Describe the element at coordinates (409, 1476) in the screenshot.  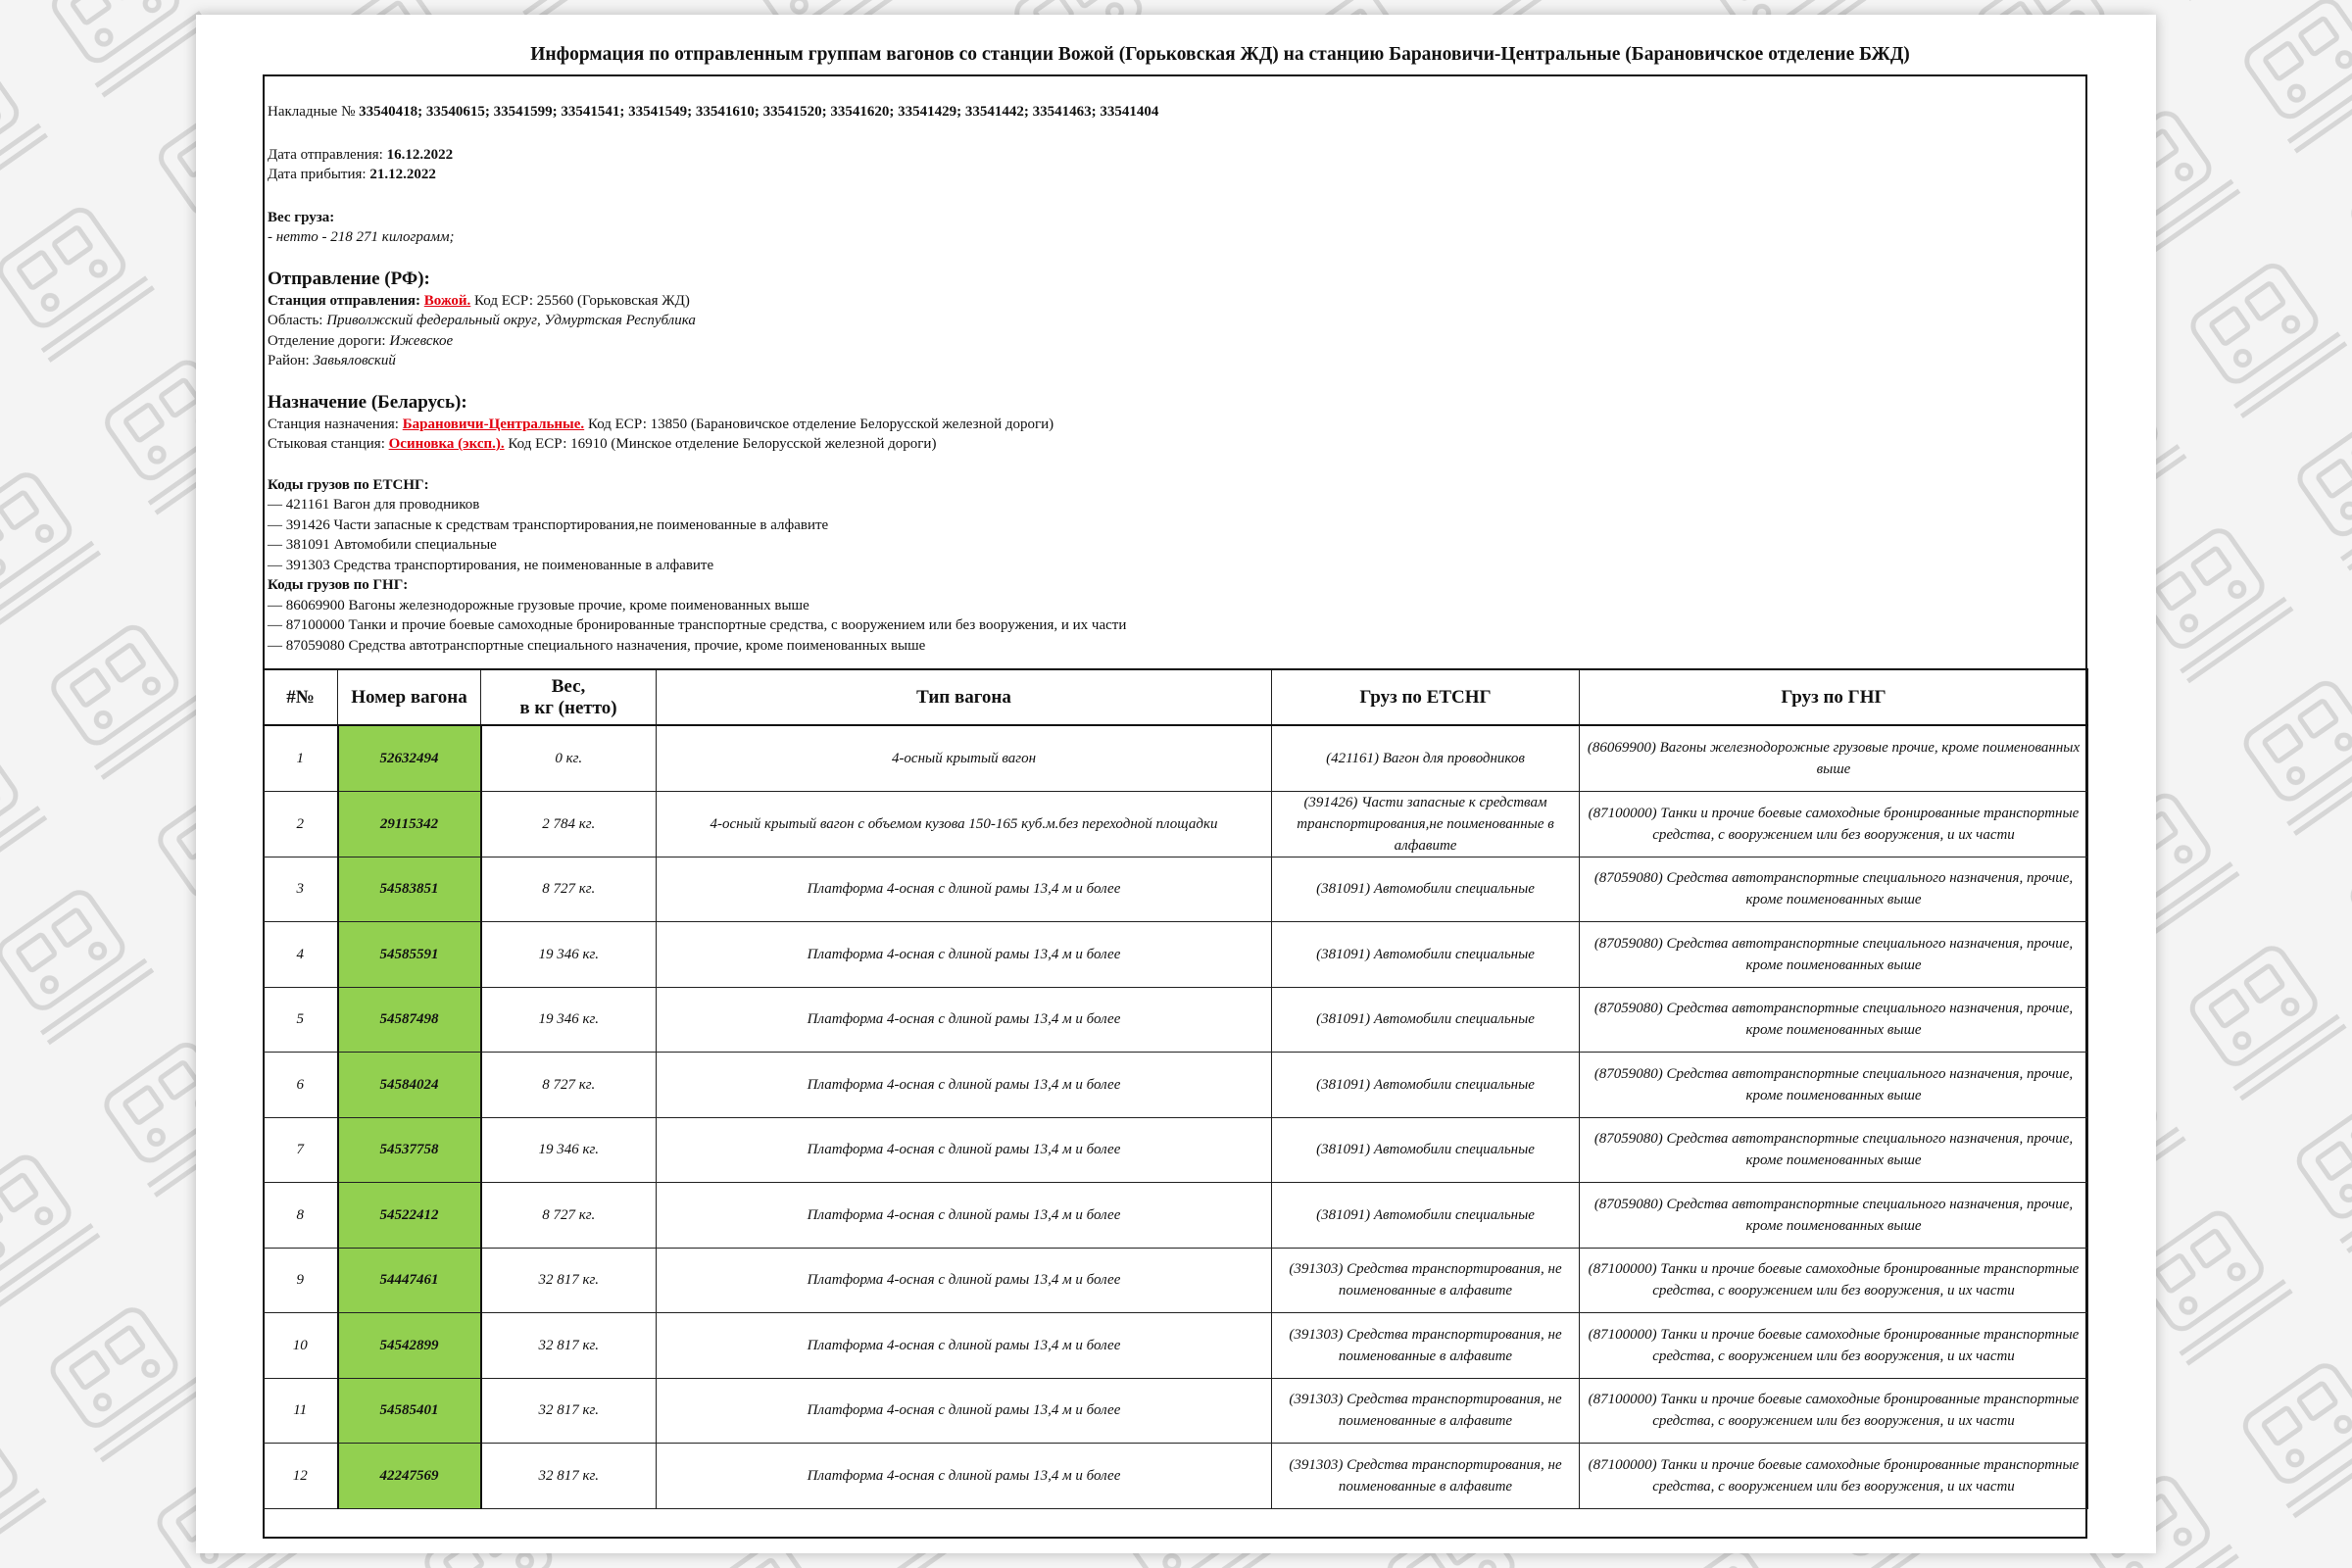
I see `wagon-number: 42247569` at that location.